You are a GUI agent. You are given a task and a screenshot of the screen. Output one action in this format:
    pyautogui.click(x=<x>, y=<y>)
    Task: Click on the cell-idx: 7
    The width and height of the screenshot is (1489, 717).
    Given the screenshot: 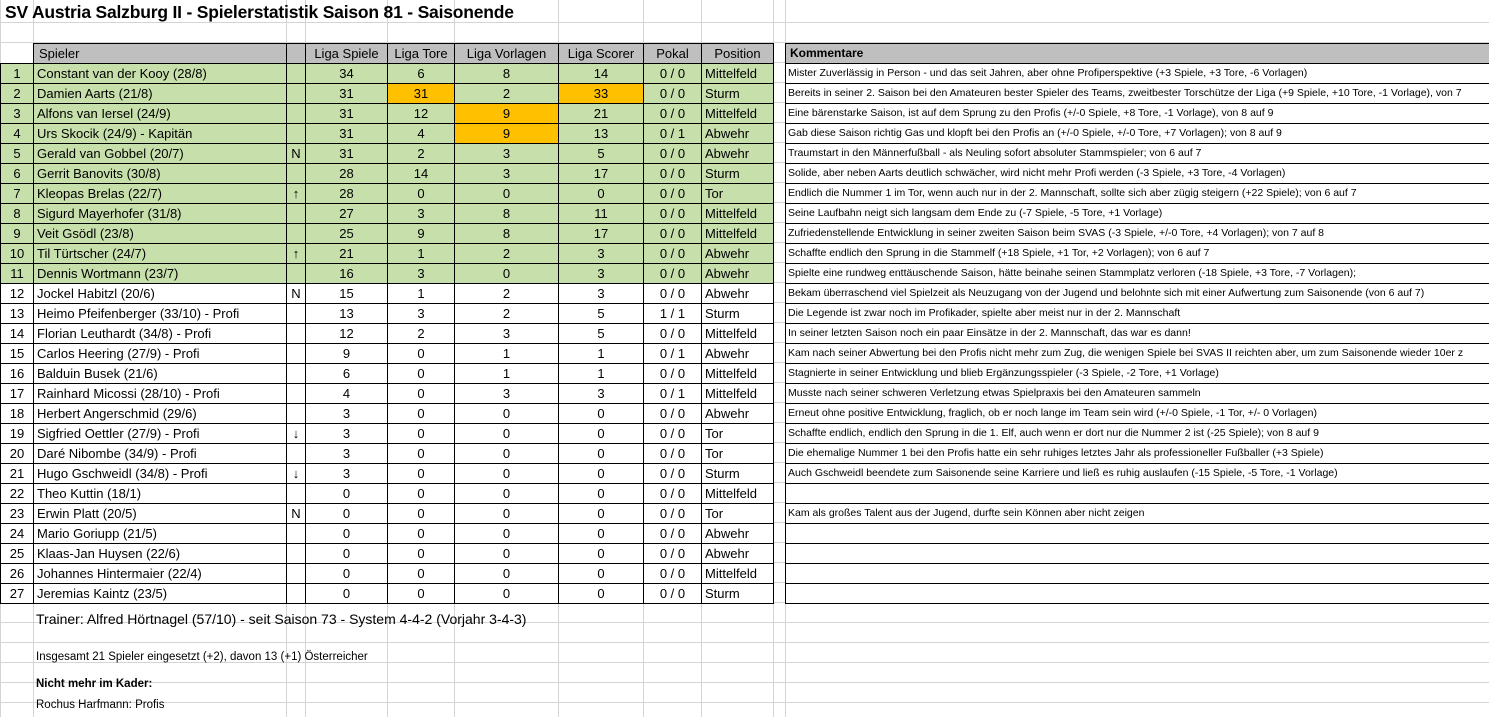 What is the action you would take?
    pyautogui.click(x=17, y=193)
    